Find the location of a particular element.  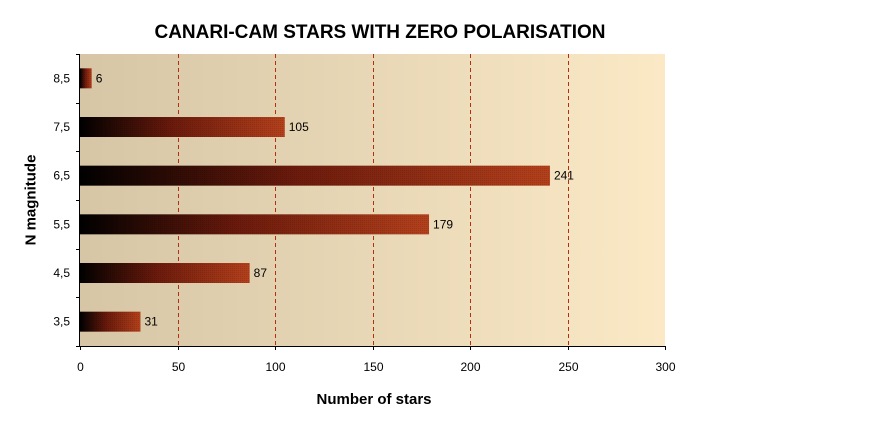

x-axis-title: Number of stars is located at coordinates (374, 399).